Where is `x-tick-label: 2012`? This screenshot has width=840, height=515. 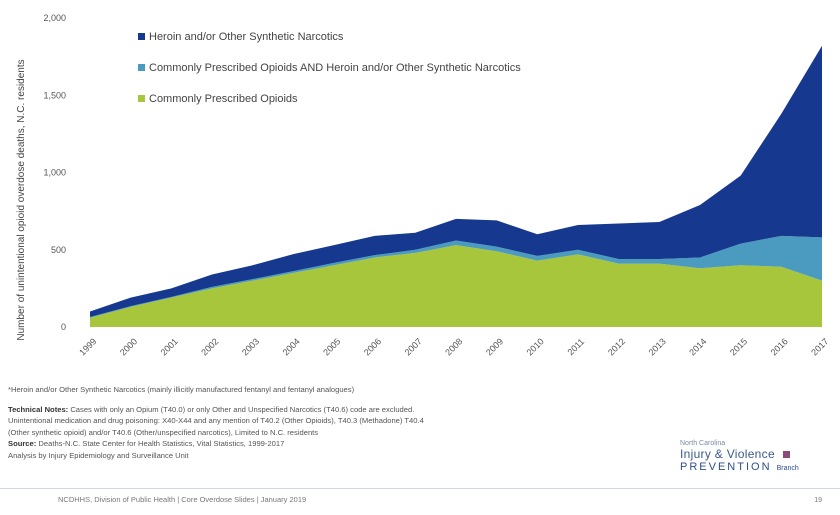 x-tick-label: 2012 is located at coordinates (616, 346).